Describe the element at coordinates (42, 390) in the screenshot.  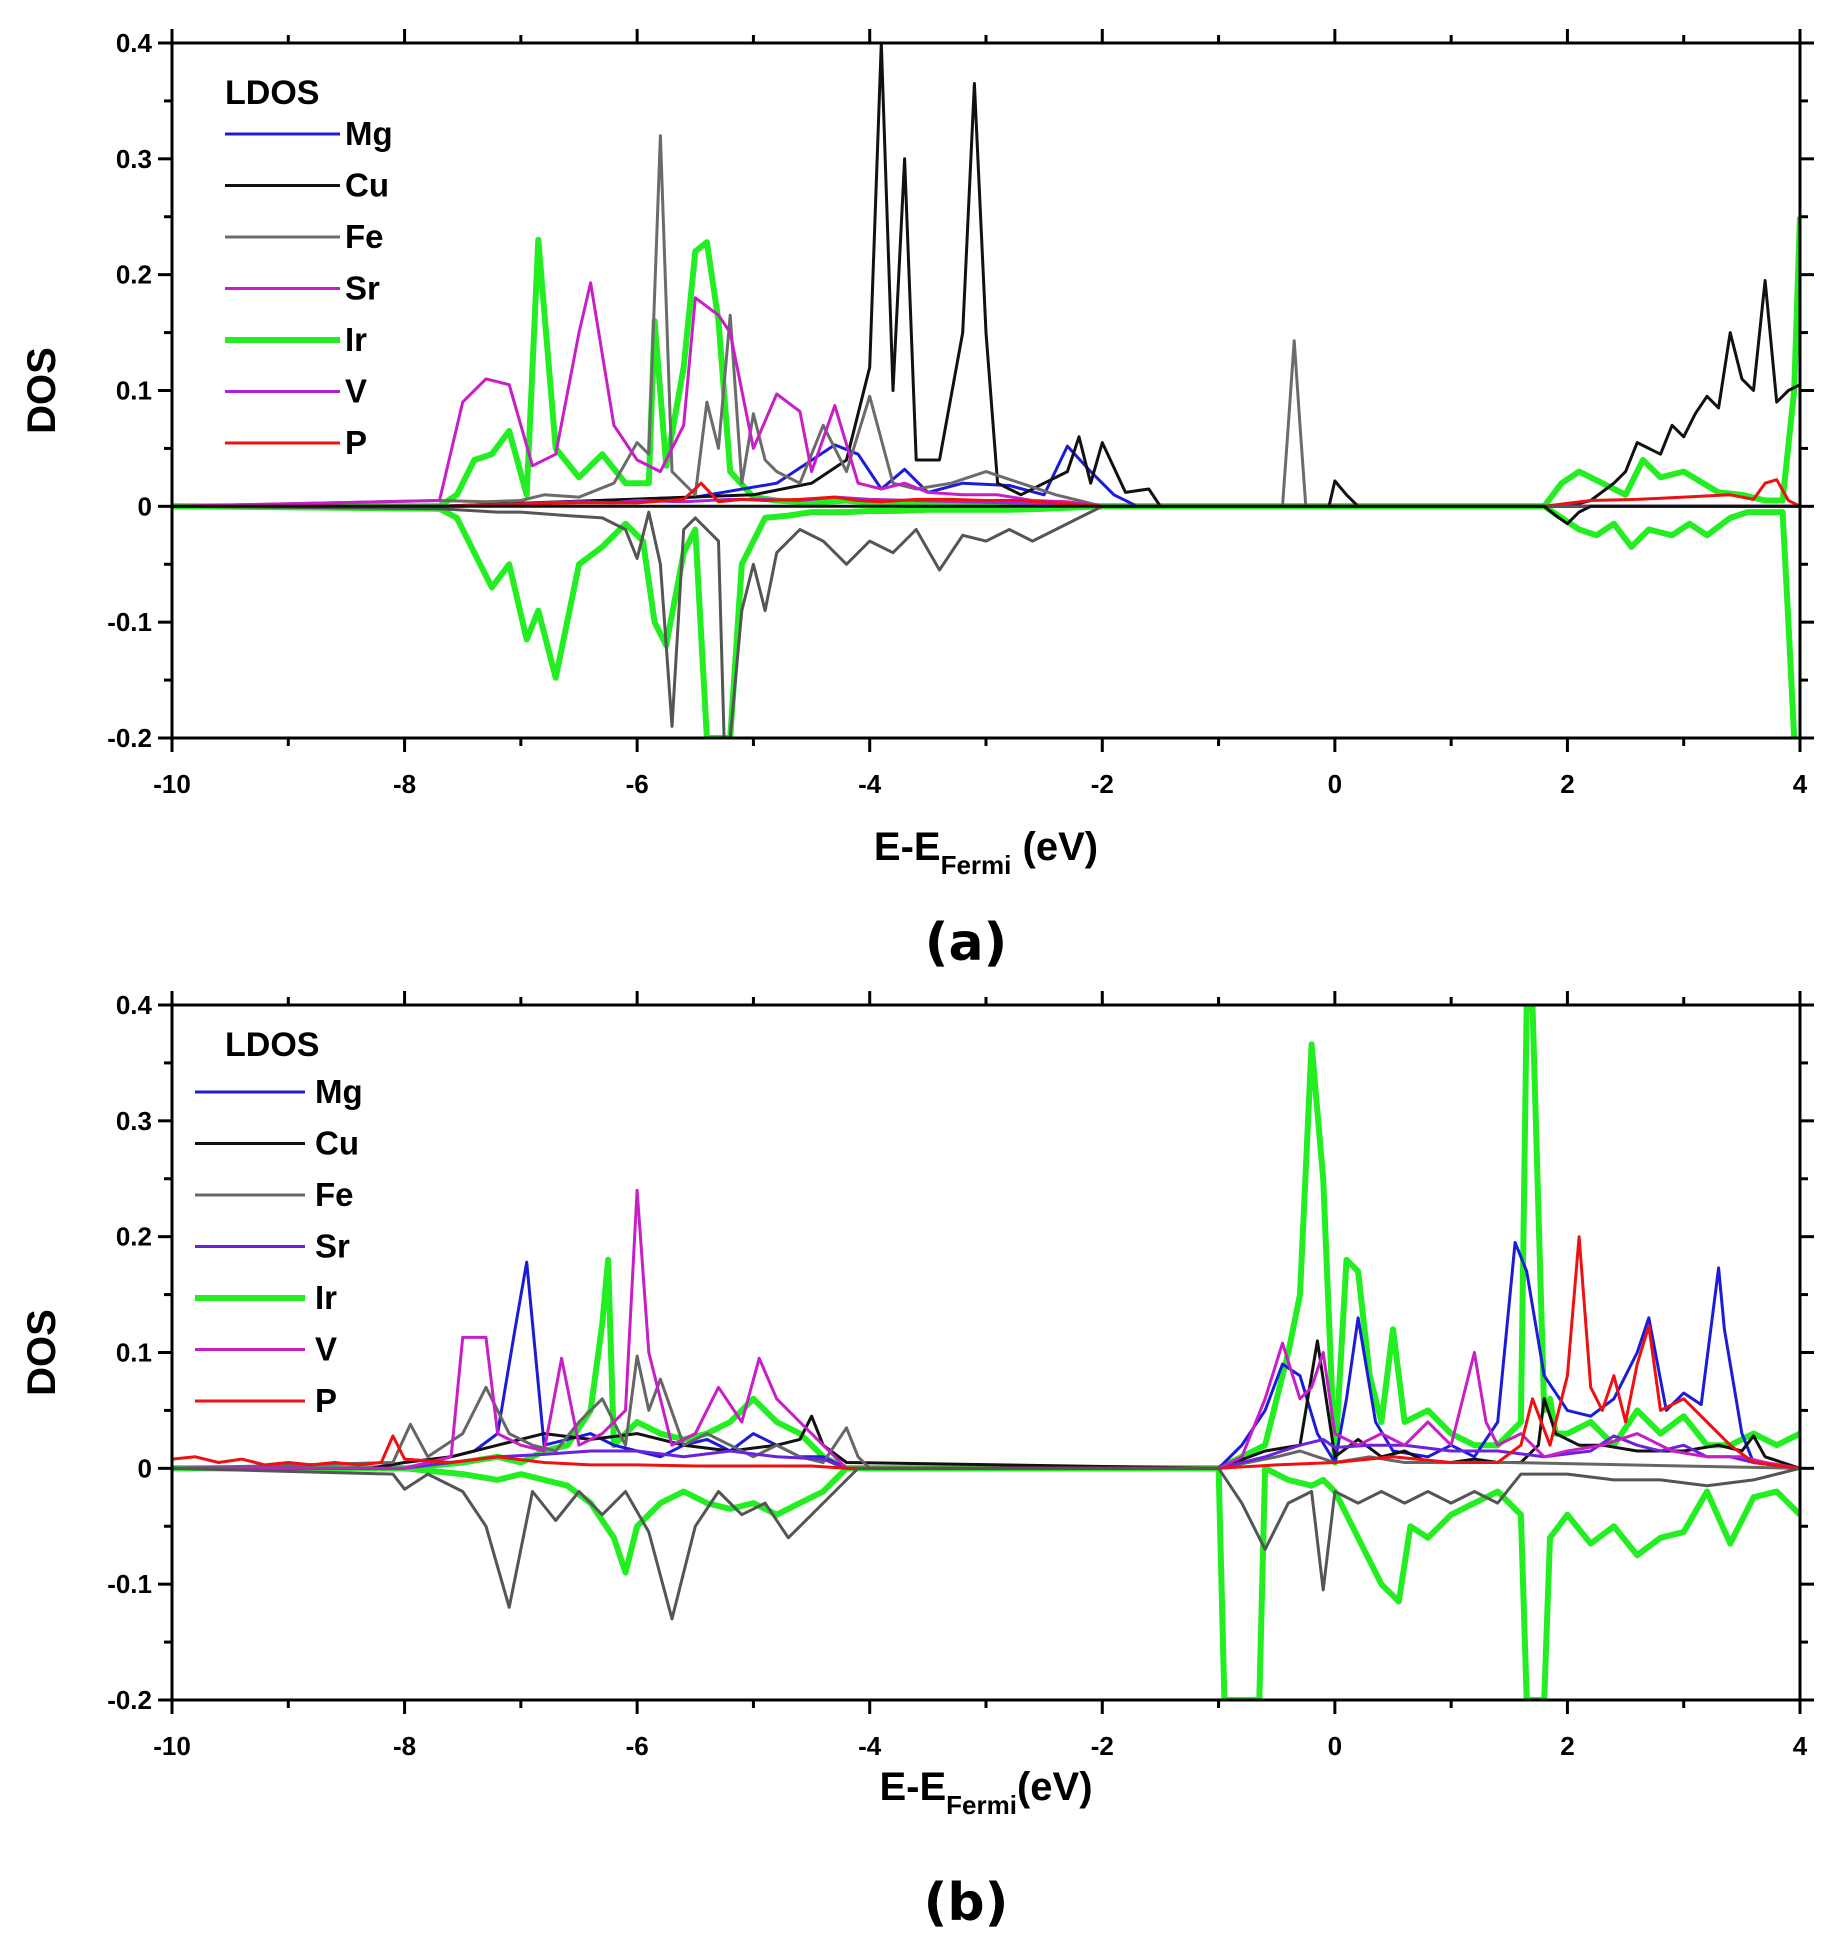
I see `panel-a-ylabel: DOS` at that location.